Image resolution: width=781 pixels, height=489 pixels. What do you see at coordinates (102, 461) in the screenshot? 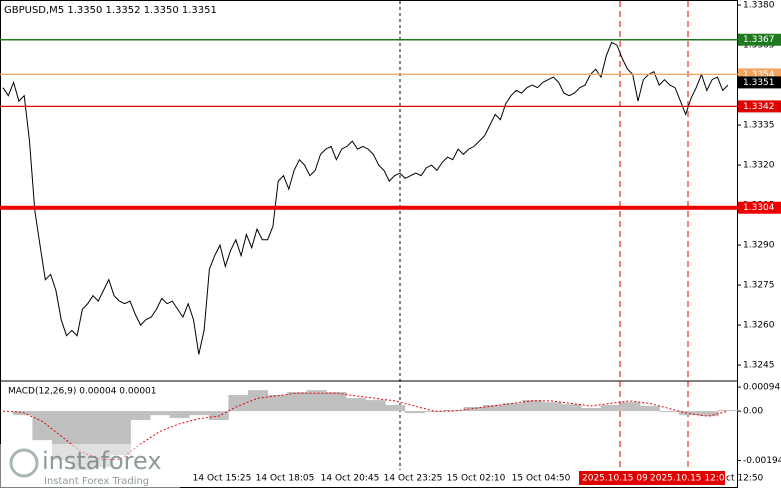
I see `logo-name: instaforex` at bounding box center [102, 461].